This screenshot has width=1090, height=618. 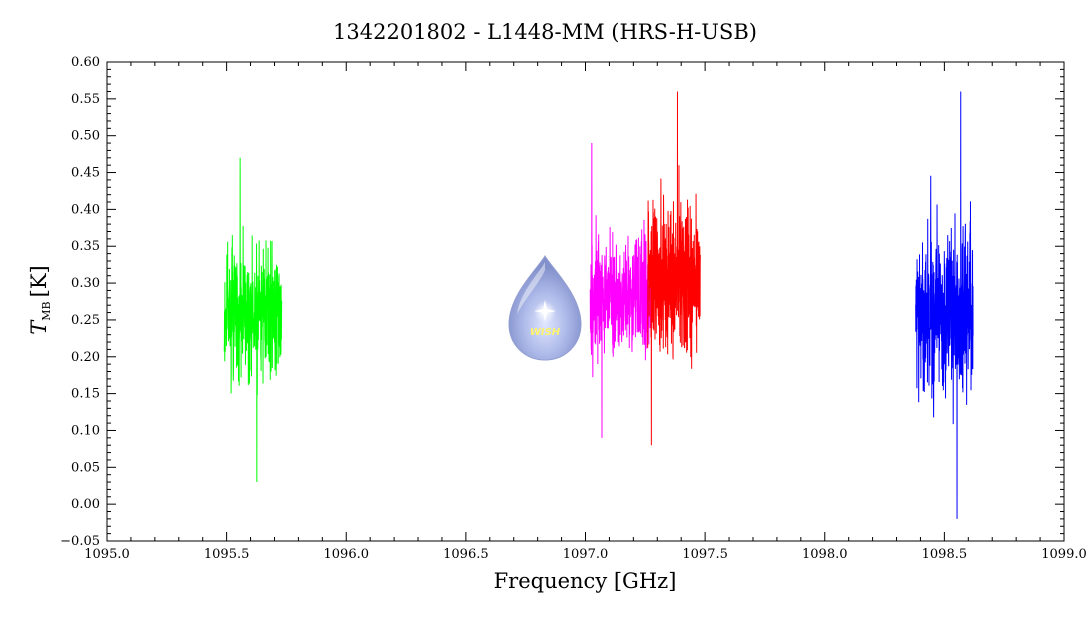 I want to click on y-tick-label: 0.05, so click(x=85, y=467).